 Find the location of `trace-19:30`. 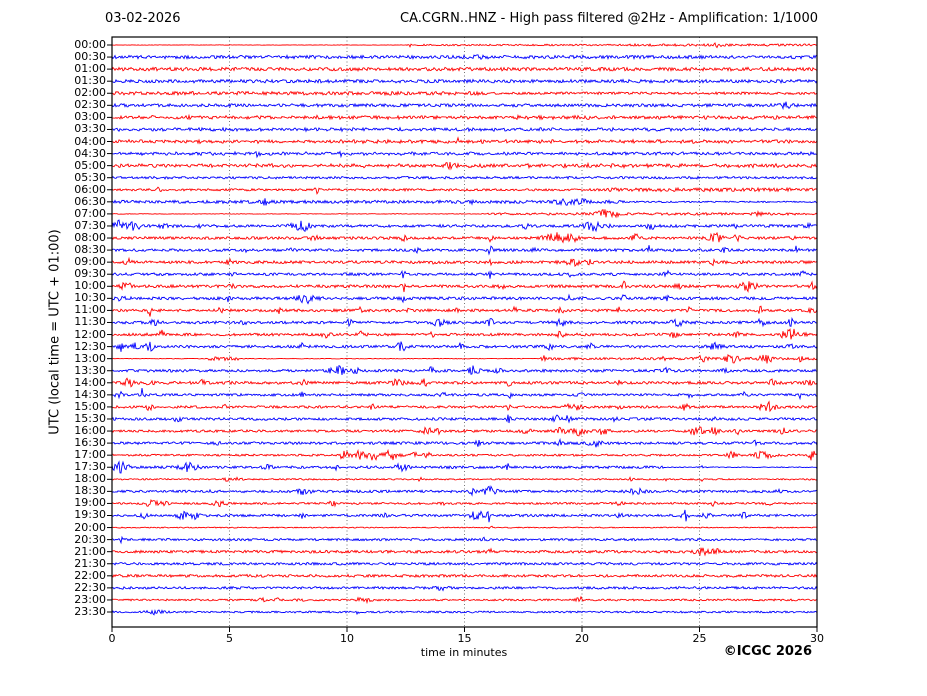

trace-19:30 is located at coordinates (464, 516).